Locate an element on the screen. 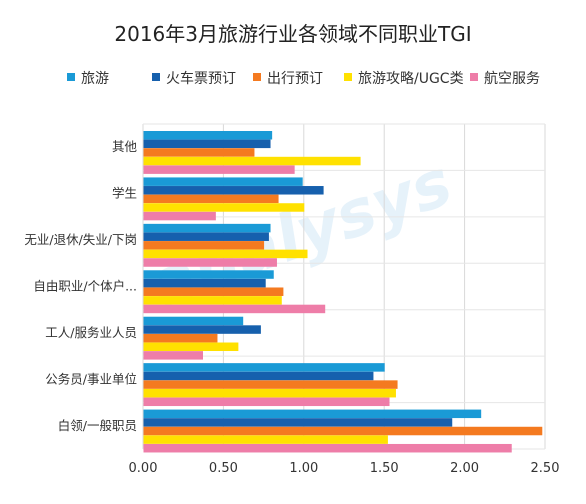  legend-label-3: 旅游攻略/UGC类 is located at coordinates (411, 79).